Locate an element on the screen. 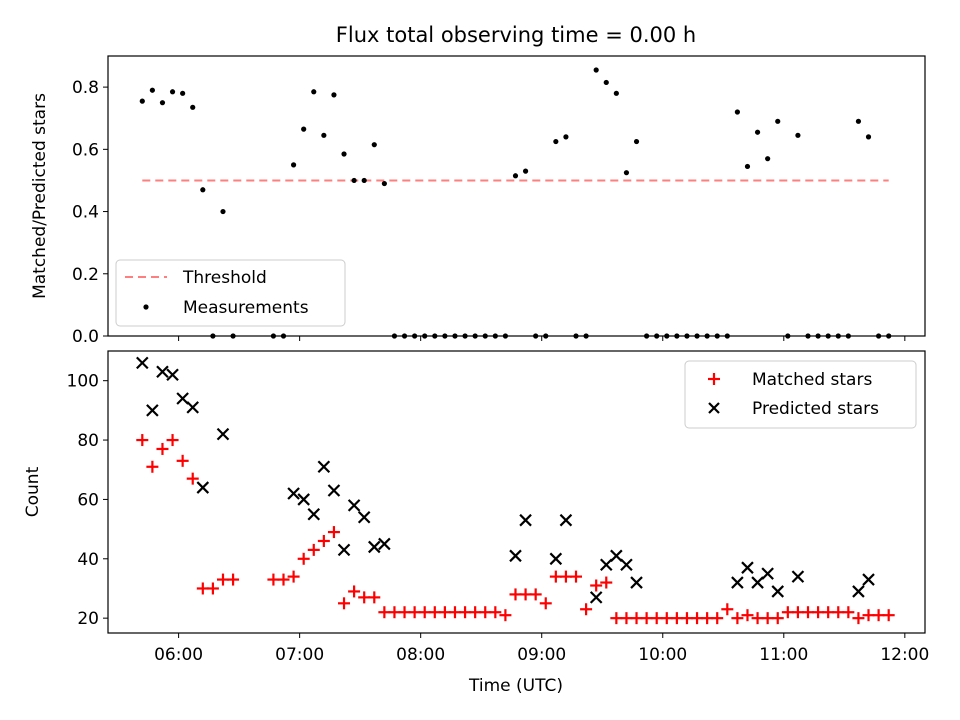 This screenshot has height=720, width=960. legend-measurements-label: Measurements is located at coordinates (246, 308).